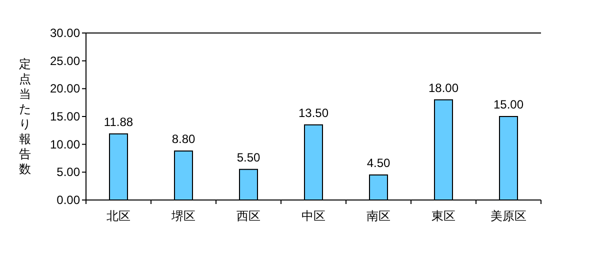  Describe the element at coordinates (65, 117) in the screenshot. I see `y-tick-label: 15.00` at that location.